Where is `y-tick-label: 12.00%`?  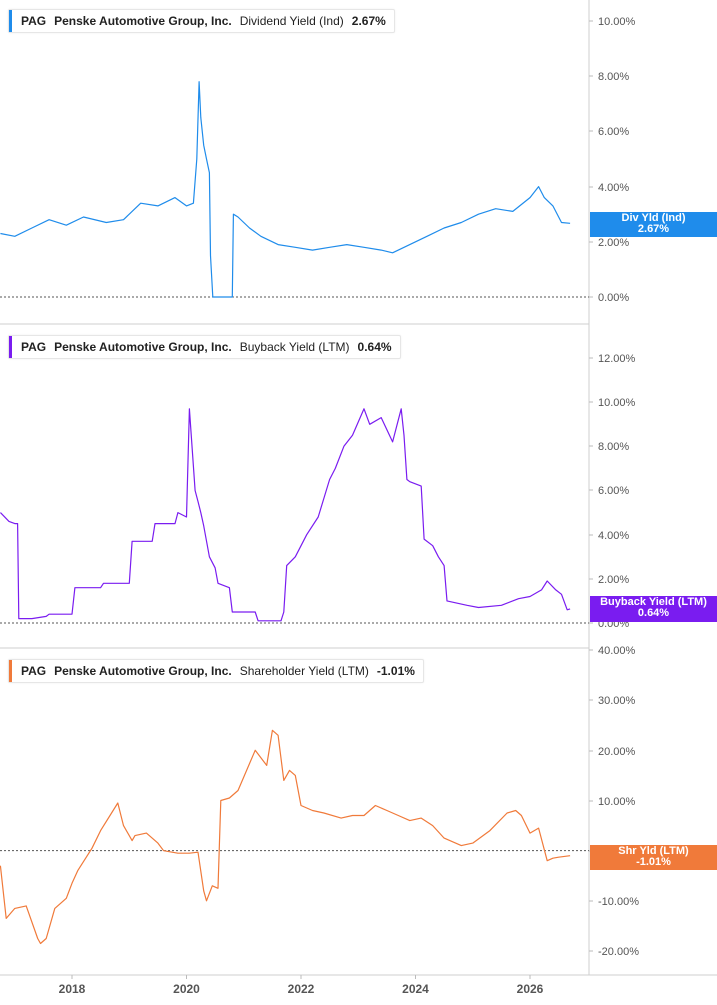
y-tick-label: 12.00% is located at coordinates (617, 359).